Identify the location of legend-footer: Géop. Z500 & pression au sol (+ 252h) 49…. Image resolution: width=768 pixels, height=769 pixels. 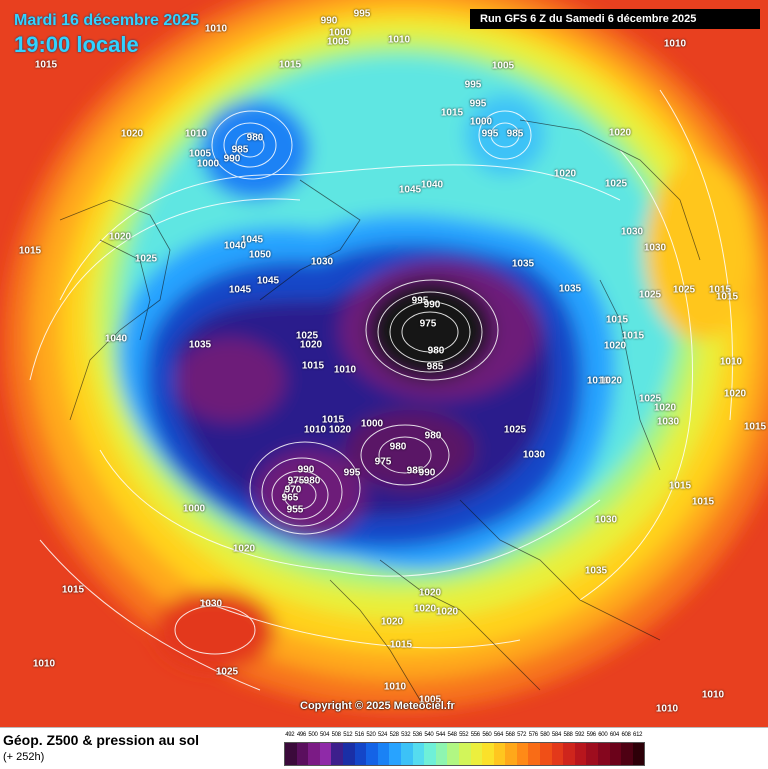
(384, 748).